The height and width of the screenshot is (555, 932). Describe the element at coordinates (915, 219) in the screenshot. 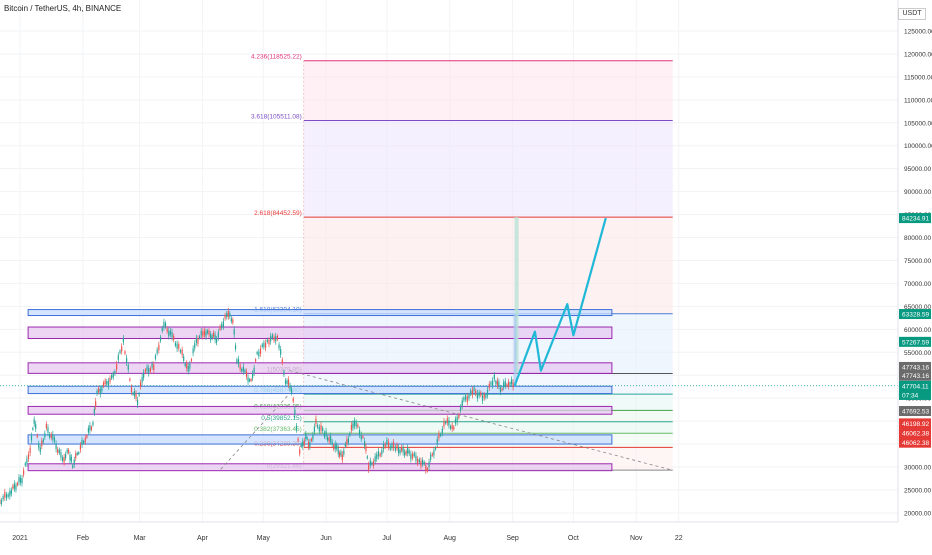

I see `price-badge-label: 84234.91` at that location.